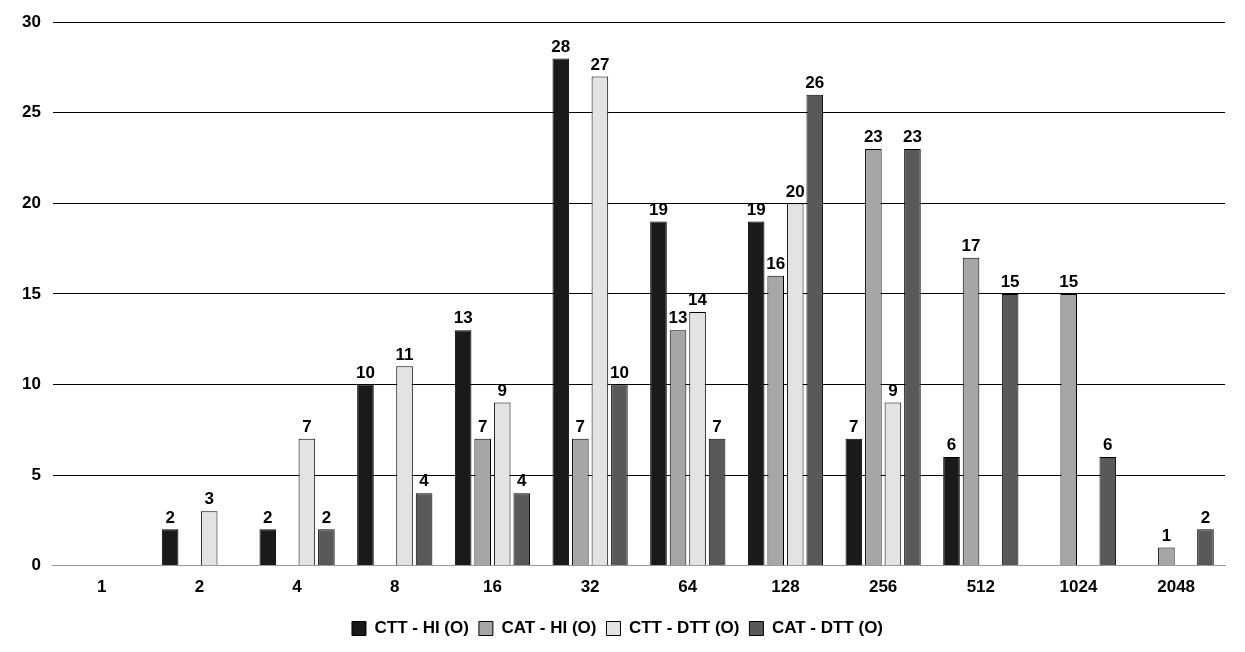 The image size is (1245, 652). I want to click on data-label: 1, so click(1166, 535).